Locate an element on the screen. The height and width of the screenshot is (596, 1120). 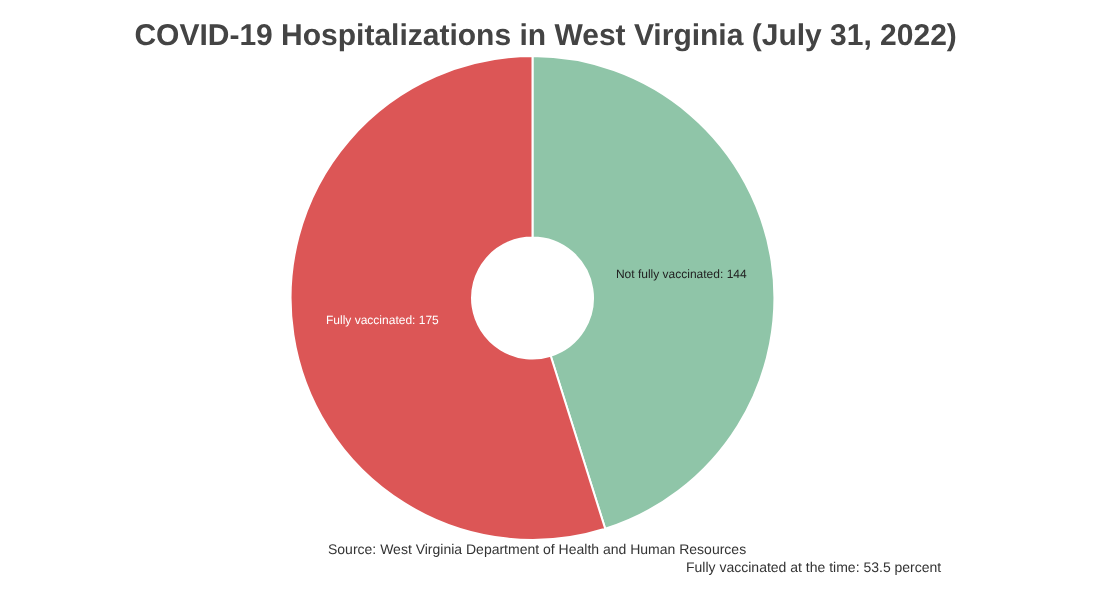
chart-title: COVID-19 Hospitalizations in West Virginia (July 31, 2022) is located at coordinates (545, 35).